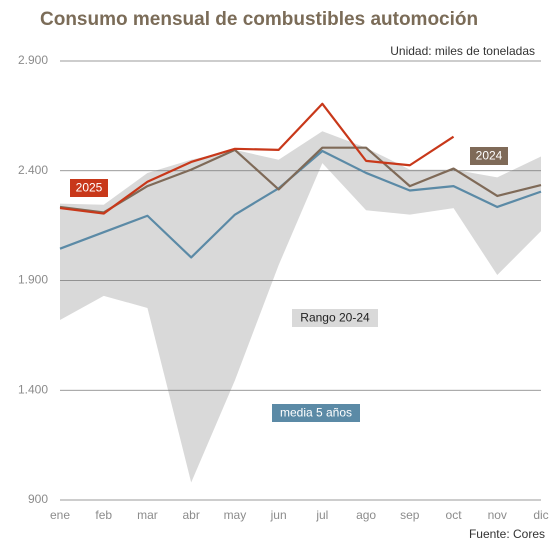 This screenshot has height=548, width=554. What do you see at coordinates (60, 515) in the screenshot?
I see `x-tick-label: ene` at bounding box center [60, 515].